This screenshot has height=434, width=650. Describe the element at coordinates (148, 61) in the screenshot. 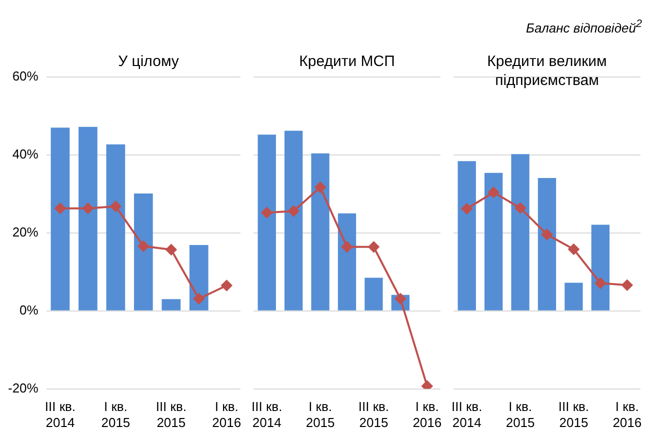

I see `chart-title: У цілому` at that location.